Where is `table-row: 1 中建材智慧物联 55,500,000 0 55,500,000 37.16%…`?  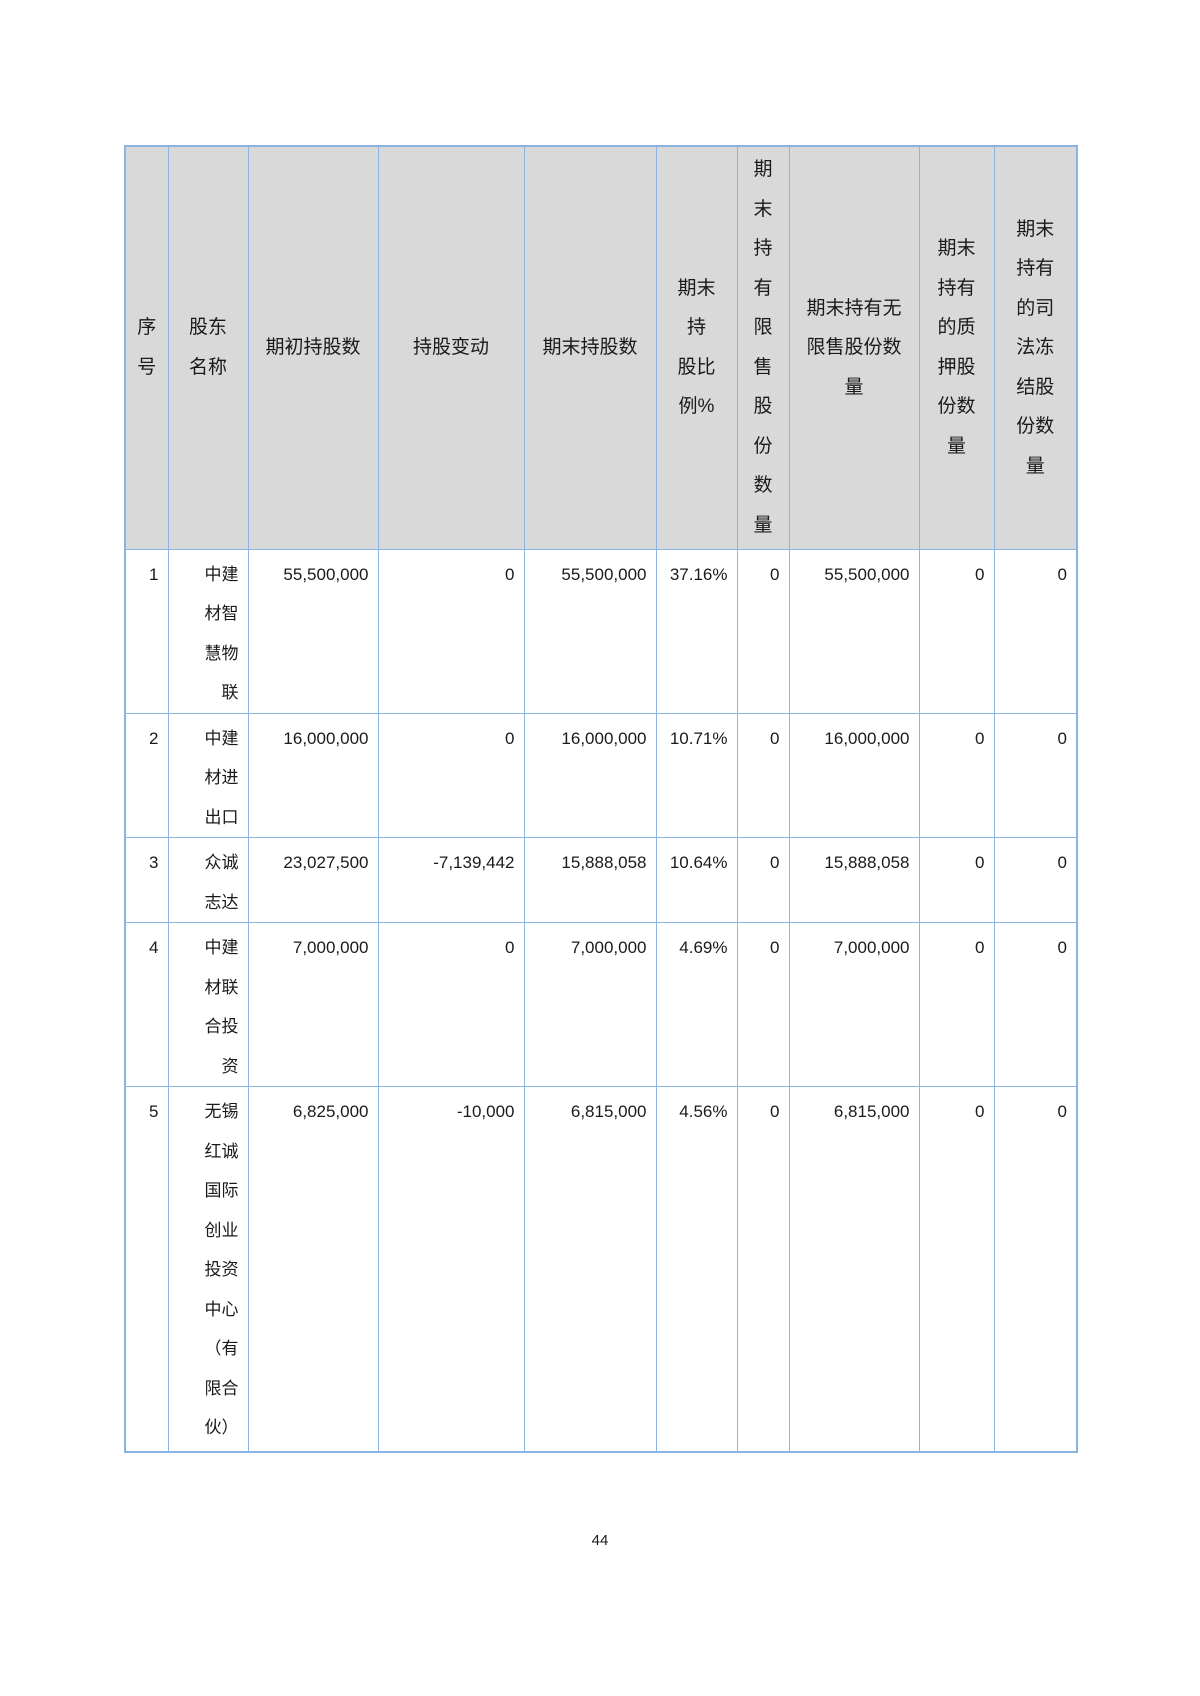
table-row: 1 中建材智慧物联 55,500,000 0 55,500,000 37.16%… is located at coordinates (601, 631).